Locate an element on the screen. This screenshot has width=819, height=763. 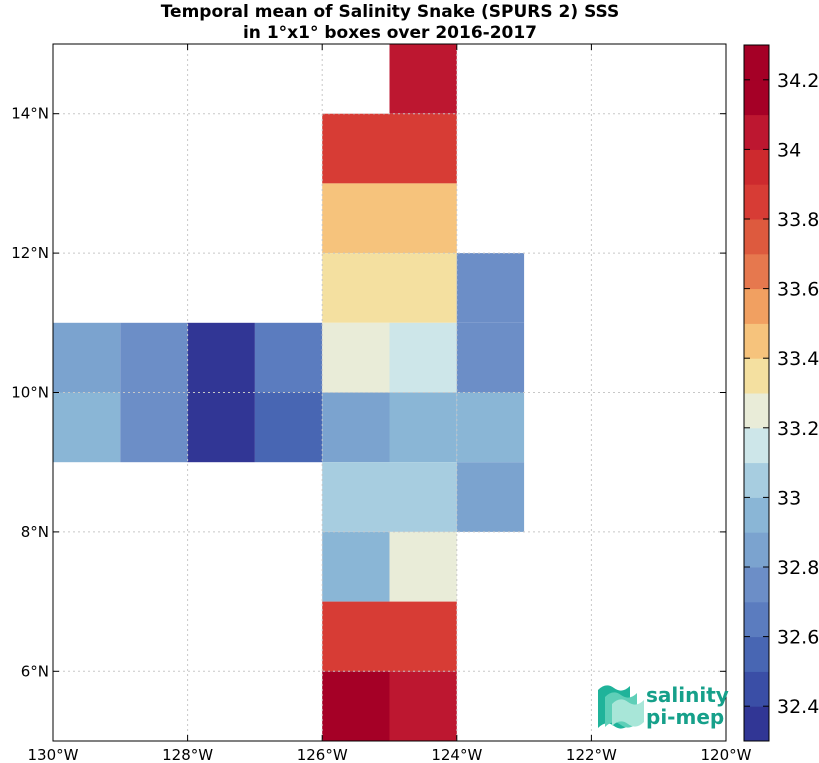
colorbar-frame is located at coordinates (756, 393).